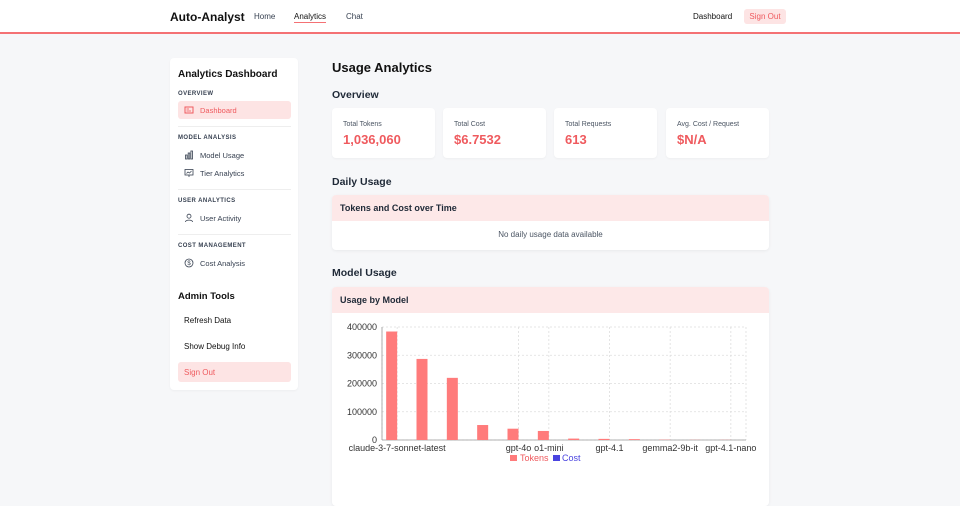 Image resolution: width=960 pixels, height=506 pixels. I want to click on stat-value: 1,036,060, so click(372, 139).